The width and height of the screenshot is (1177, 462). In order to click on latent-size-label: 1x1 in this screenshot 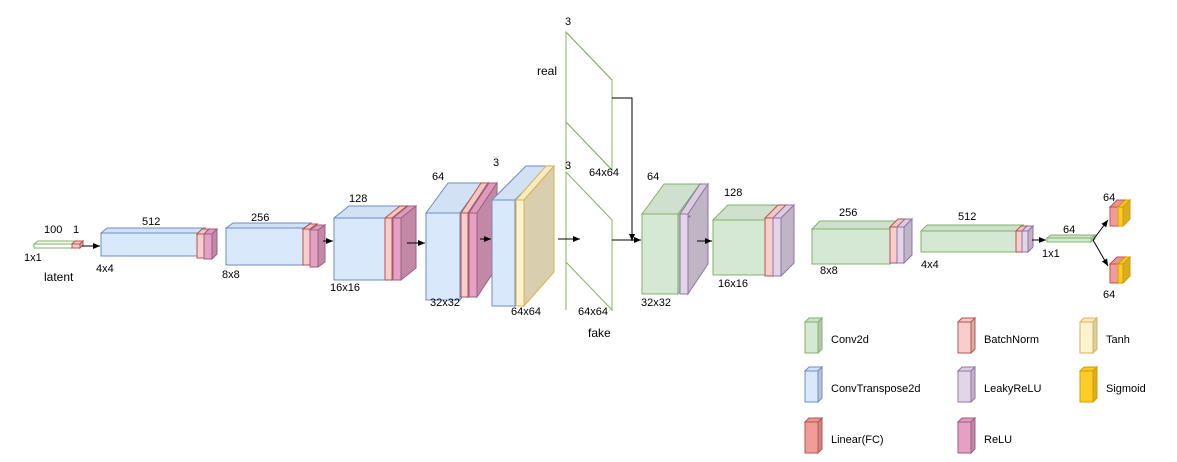, I will do `click(33, 258)`.